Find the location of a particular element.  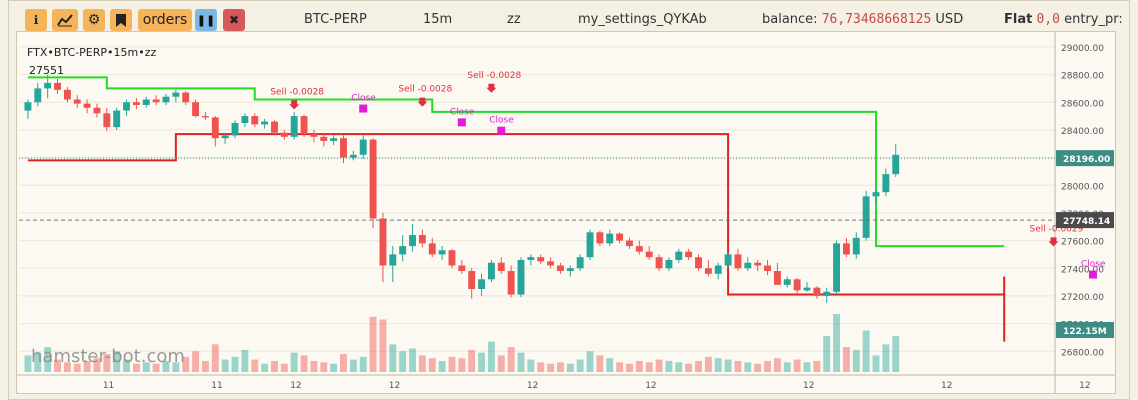

info-button: ℹ is located at coordinates (36, 20).